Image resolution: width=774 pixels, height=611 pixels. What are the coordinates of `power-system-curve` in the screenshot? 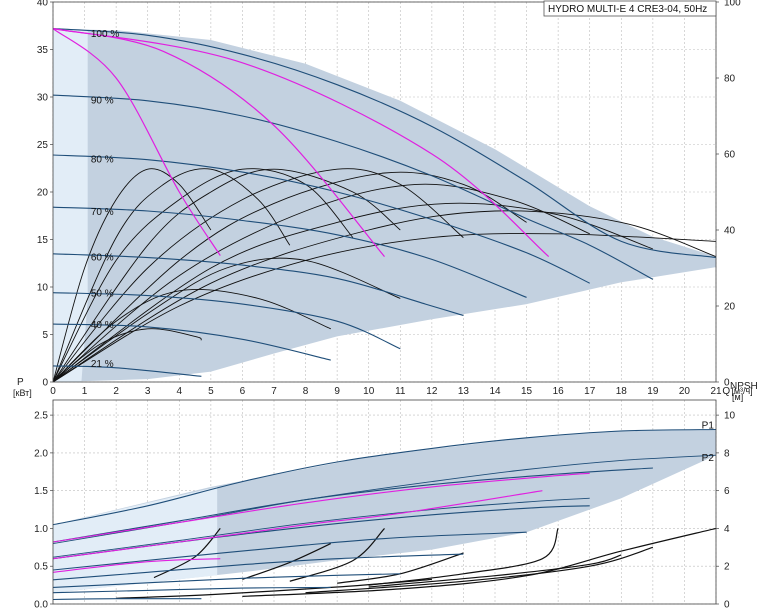 It's located at (321, 507).